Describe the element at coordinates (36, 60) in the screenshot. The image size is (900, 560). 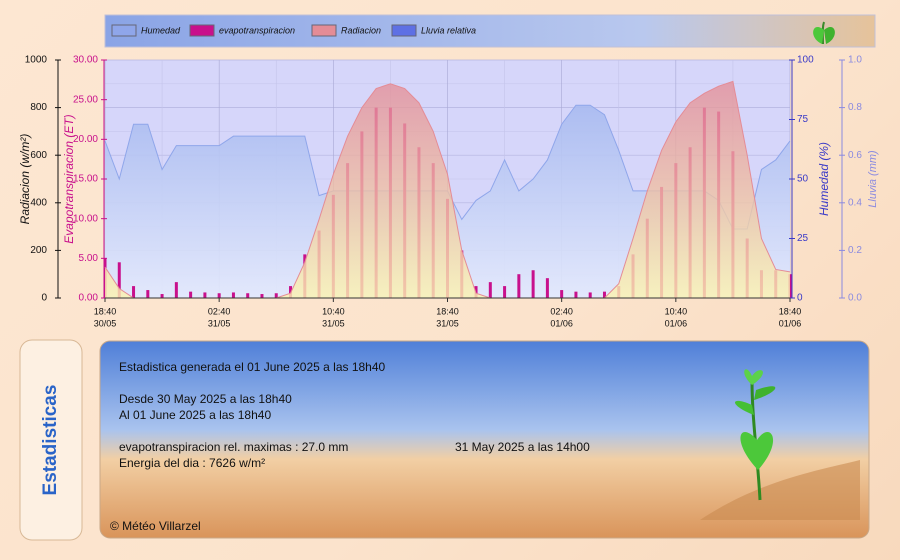
I see `tick-label: 1000` at that location.